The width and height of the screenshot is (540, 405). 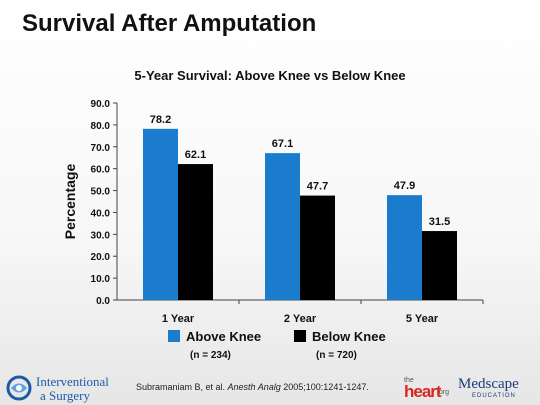 I want to click on data-label: 47.9, so click(x=404, y=186).